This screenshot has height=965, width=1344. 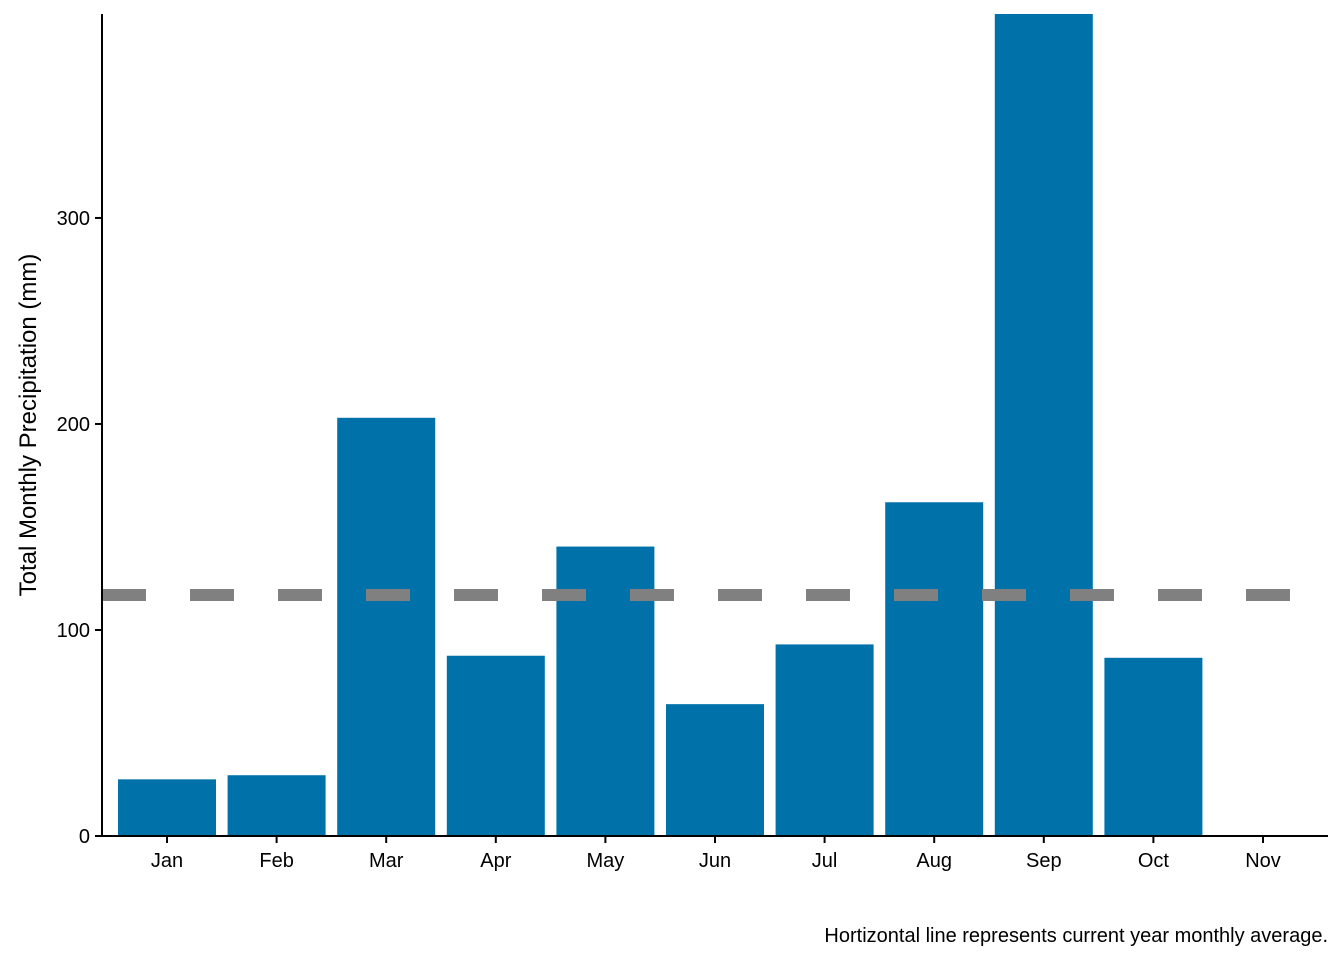 I want to click on x-tick-label: Nov, so click(x=1263, y=861).